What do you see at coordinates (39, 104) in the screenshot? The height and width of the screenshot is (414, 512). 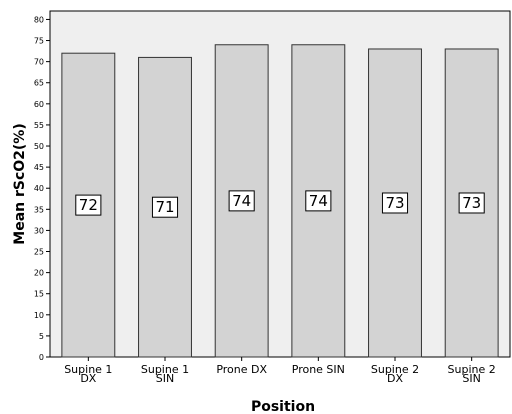 I see `y-tick-label: 60` at bounding box center [39, 104].